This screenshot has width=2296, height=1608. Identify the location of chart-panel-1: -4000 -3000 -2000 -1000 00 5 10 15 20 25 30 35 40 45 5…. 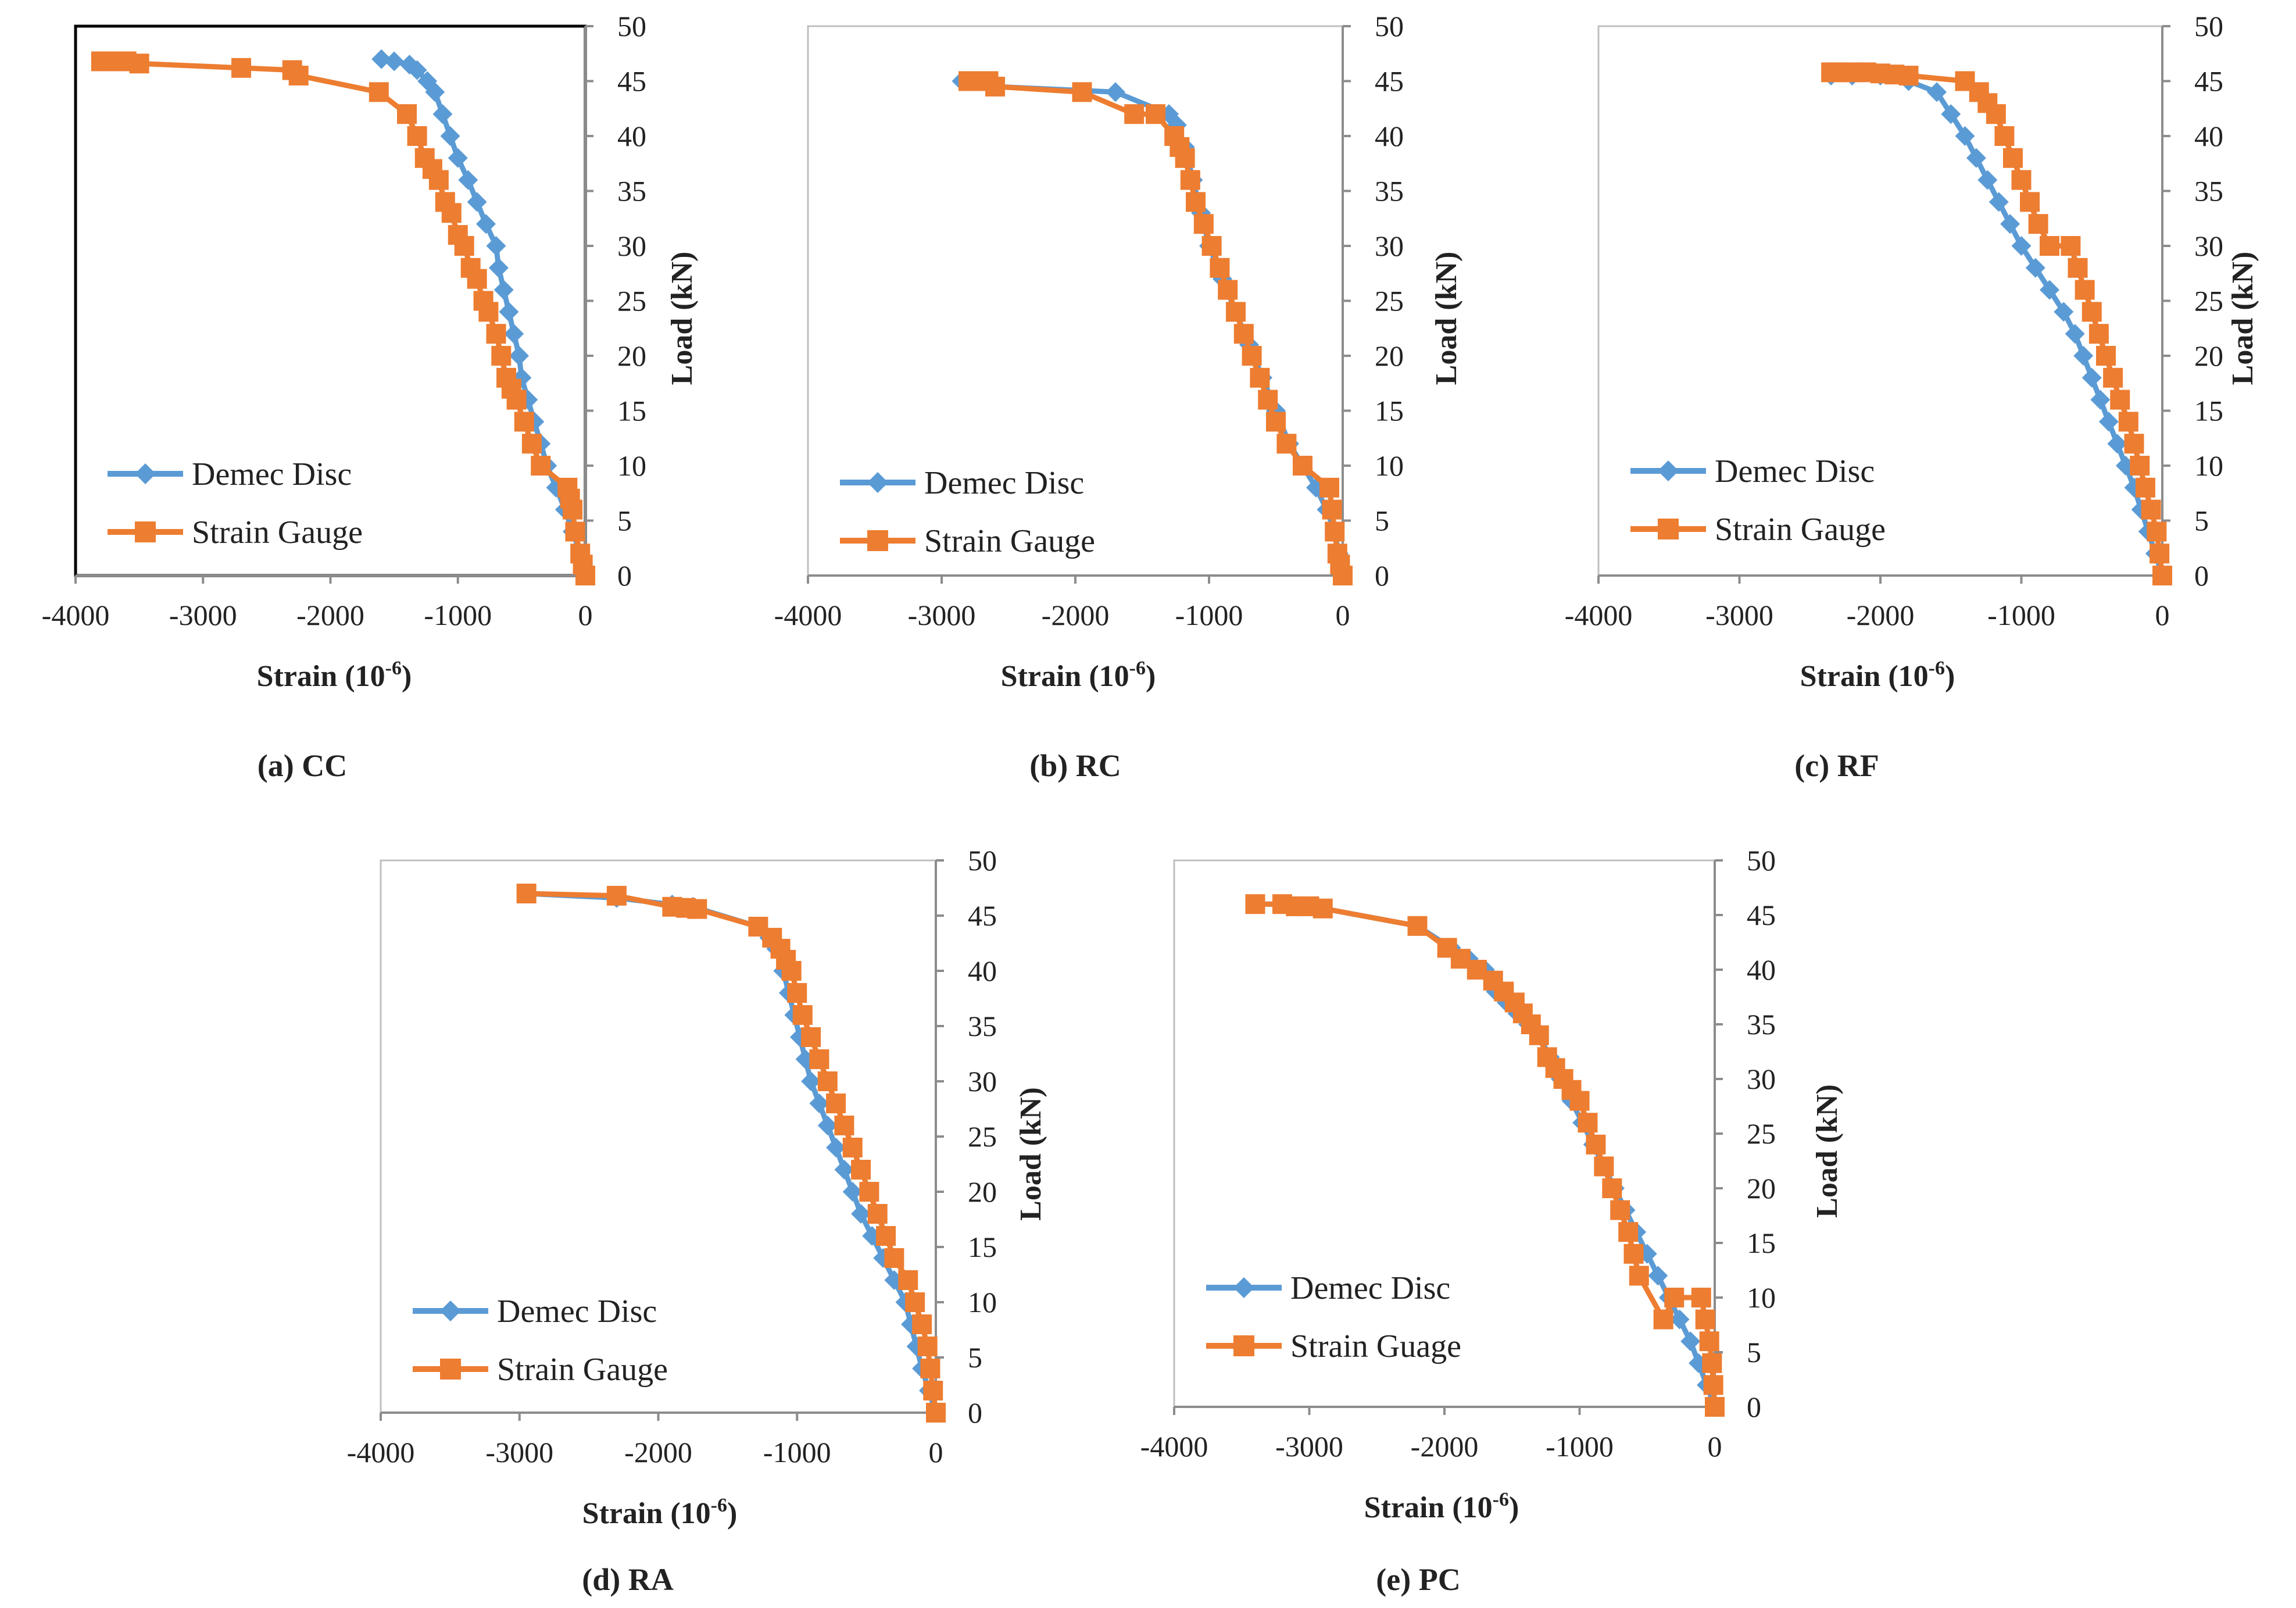
(370, 396).